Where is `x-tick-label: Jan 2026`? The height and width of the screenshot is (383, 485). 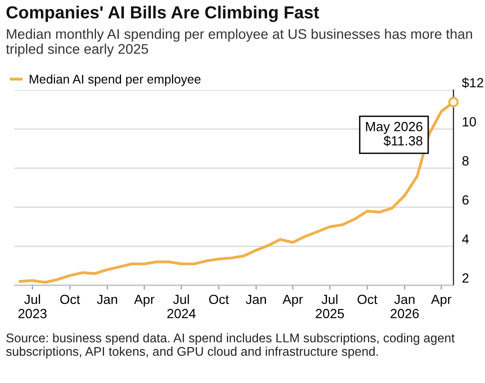
x-tick-label: Jan 2026 is located at coordinates (404, 306).